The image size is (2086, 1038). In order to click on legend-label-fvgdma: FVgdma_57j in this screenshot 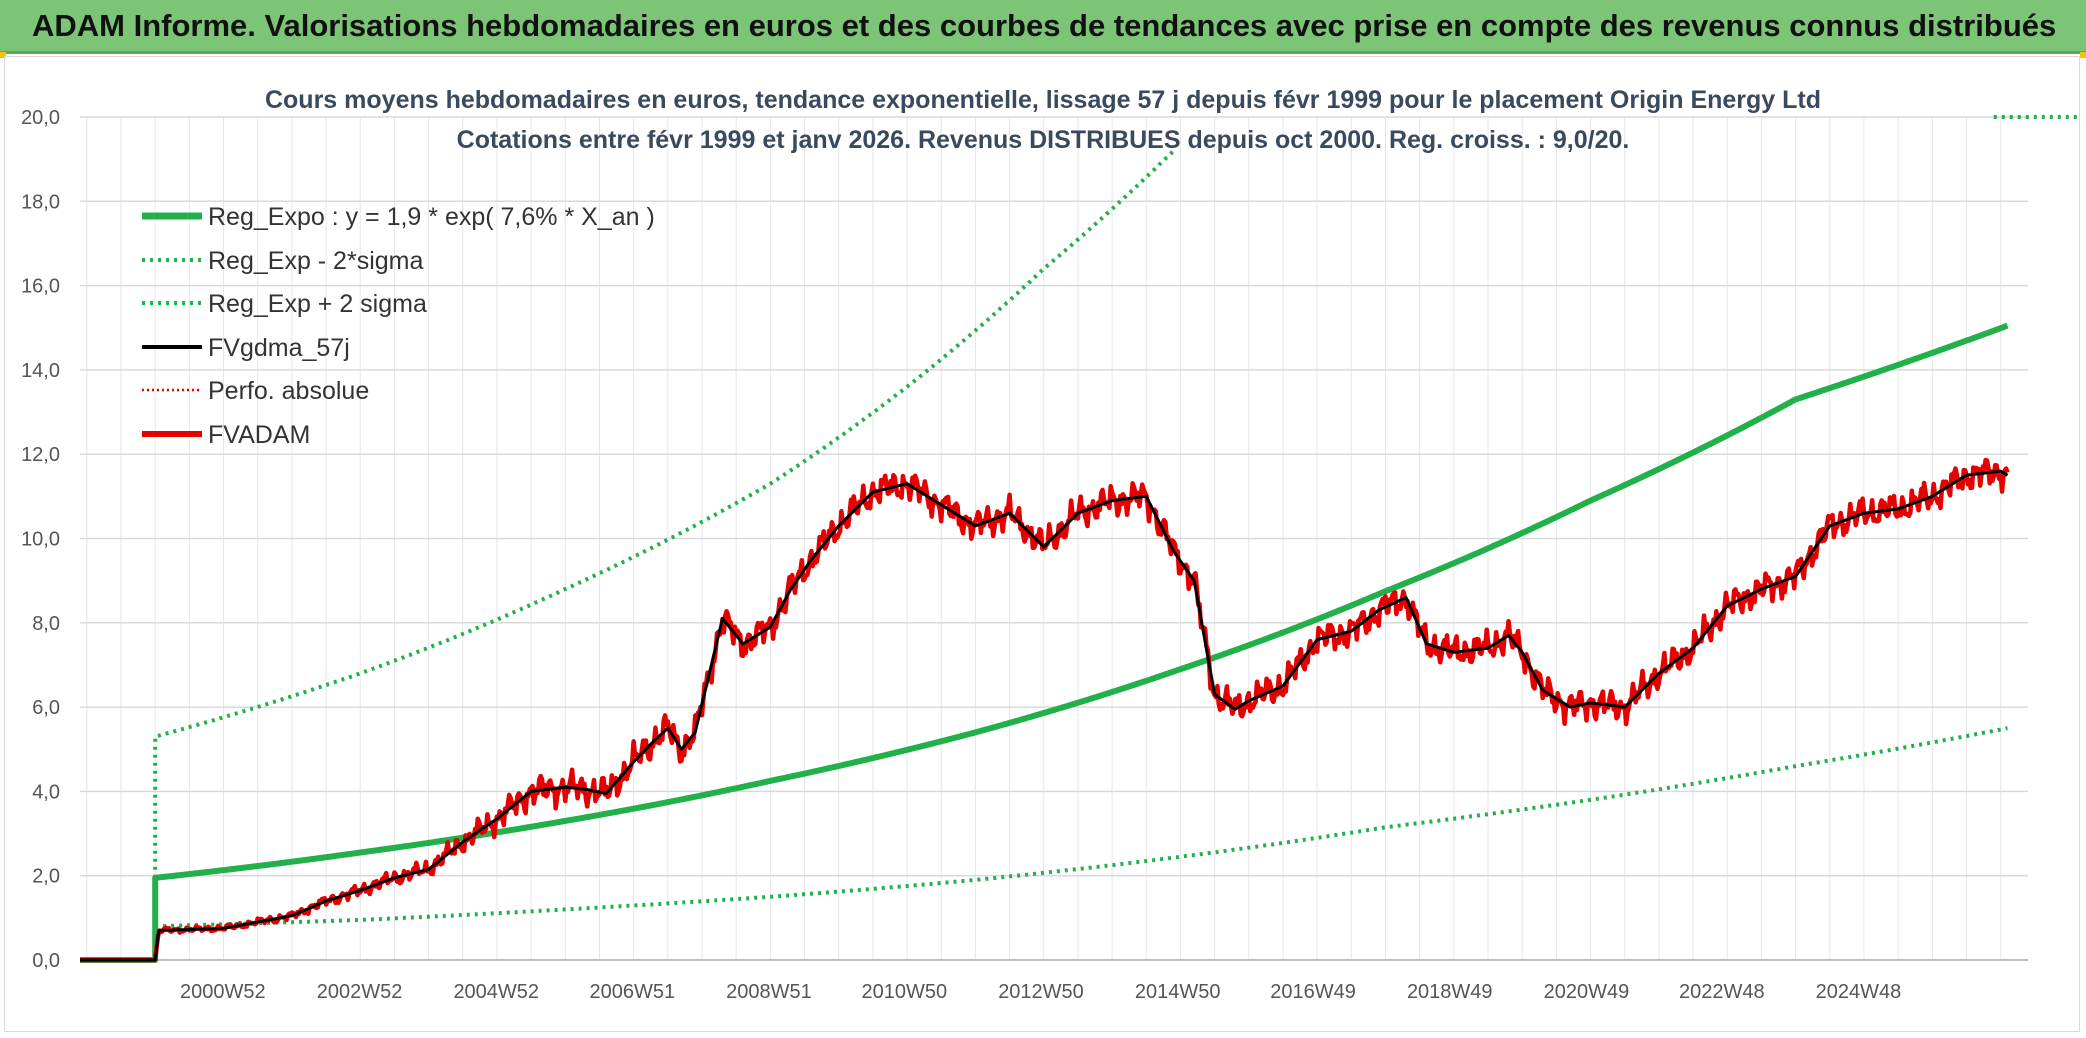, I will do `click(279, 347)`.